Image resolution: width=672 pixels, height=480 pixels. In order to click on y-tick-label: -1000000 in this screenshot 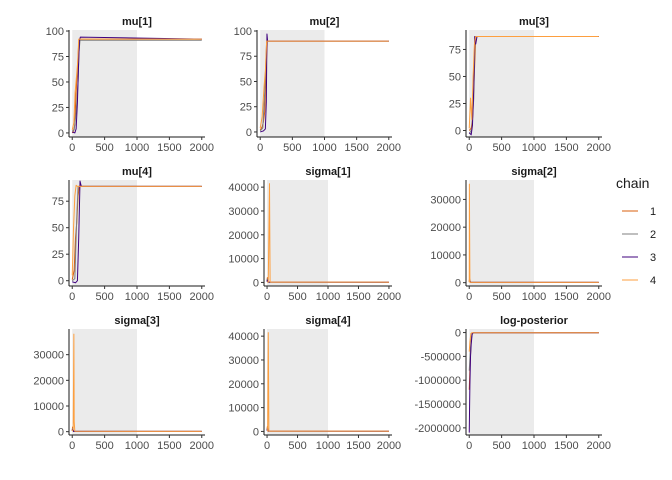, I will do `click(438, 381)`.